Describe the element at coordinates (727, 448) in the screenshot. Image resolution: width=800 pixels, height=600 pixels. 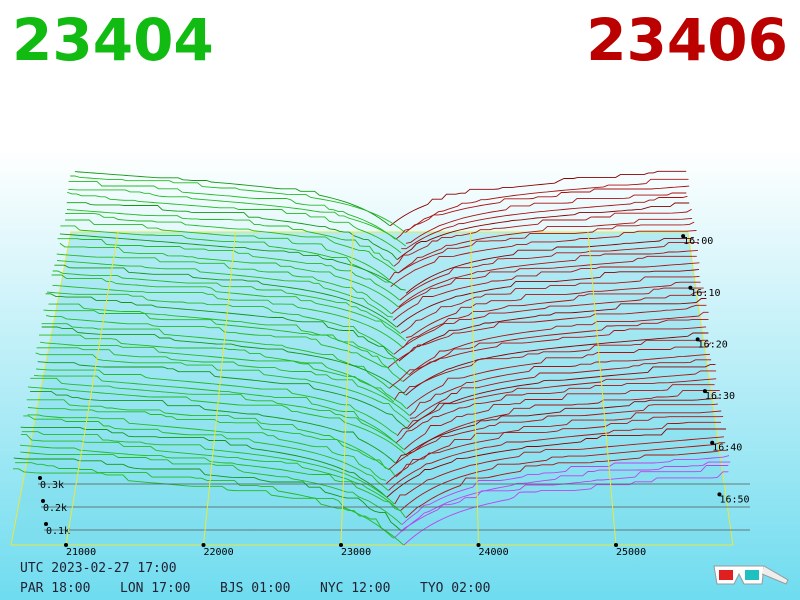
I see `time-label: 16:40` at that location.